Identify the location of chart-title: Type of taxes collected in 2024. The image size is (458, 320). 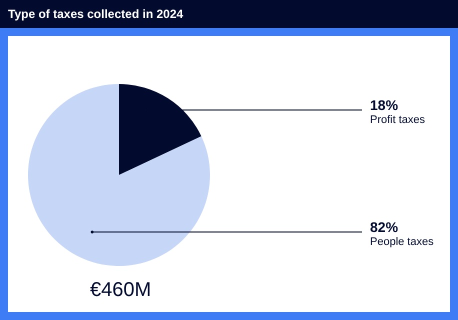
(96, 14).